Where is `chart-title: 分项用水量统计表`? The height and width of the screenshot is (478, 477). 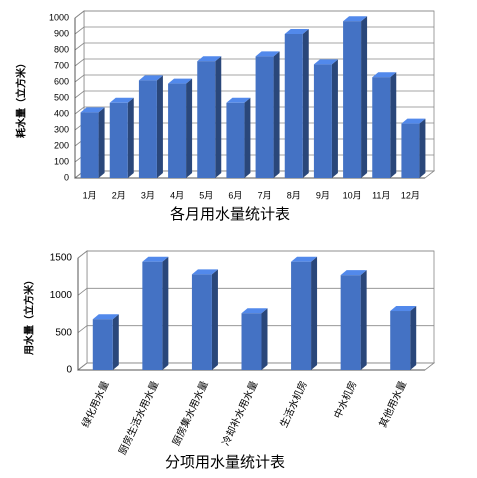 chart-title: 分项用水量统计表 is located at coordinates (225, 462).